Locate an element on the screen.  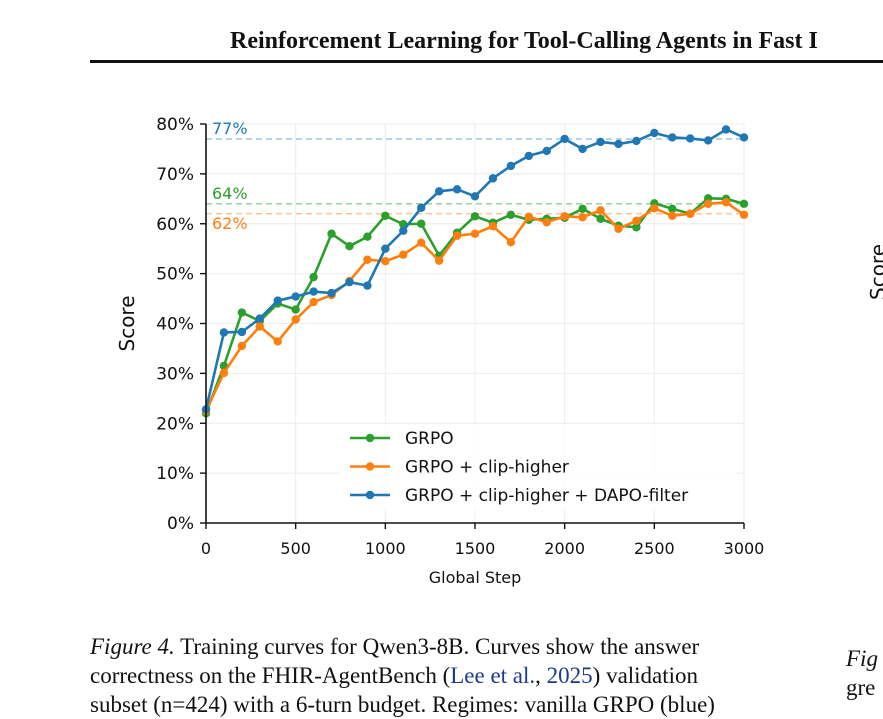
y-tick-label: 20% is located at coordinates (175, 424).